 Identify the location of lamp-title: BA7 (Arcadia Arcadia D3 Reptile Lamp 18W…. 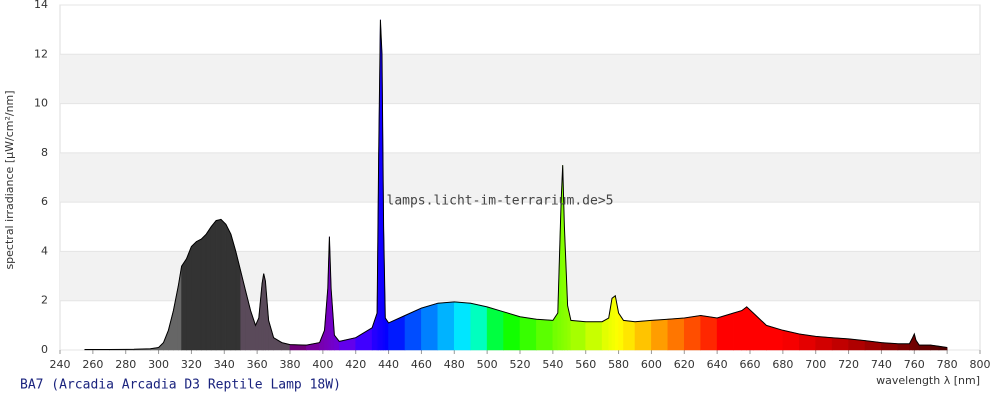
(180, 385).